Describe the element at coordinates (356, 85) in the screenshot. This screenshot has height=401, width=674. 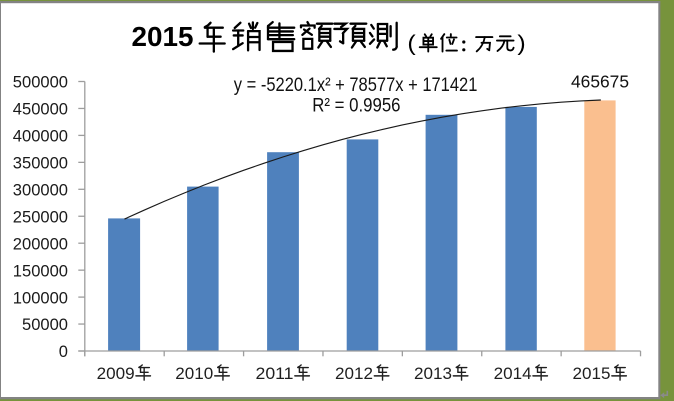
I see `svg-text:y = -5220.1x² + 78577x + 17142: y = -5220.1x² + 78577x + 171421` at that location.